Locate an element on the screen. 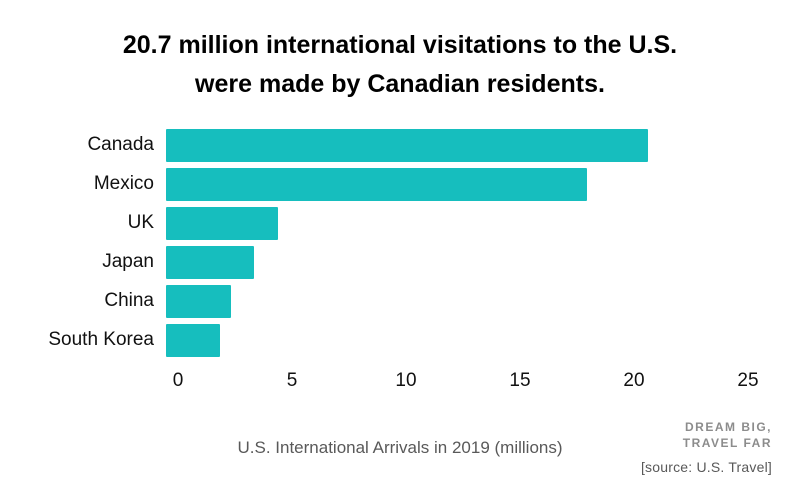 The image size is (800, 500). brand-logo-line-2: TRAVEL FAR is located at coordinates (727, 442).